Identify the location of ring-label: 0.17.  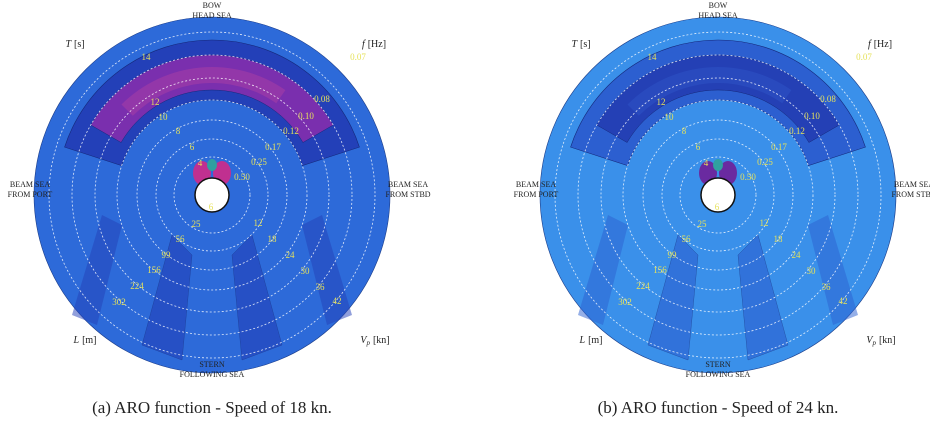
(779, 147).